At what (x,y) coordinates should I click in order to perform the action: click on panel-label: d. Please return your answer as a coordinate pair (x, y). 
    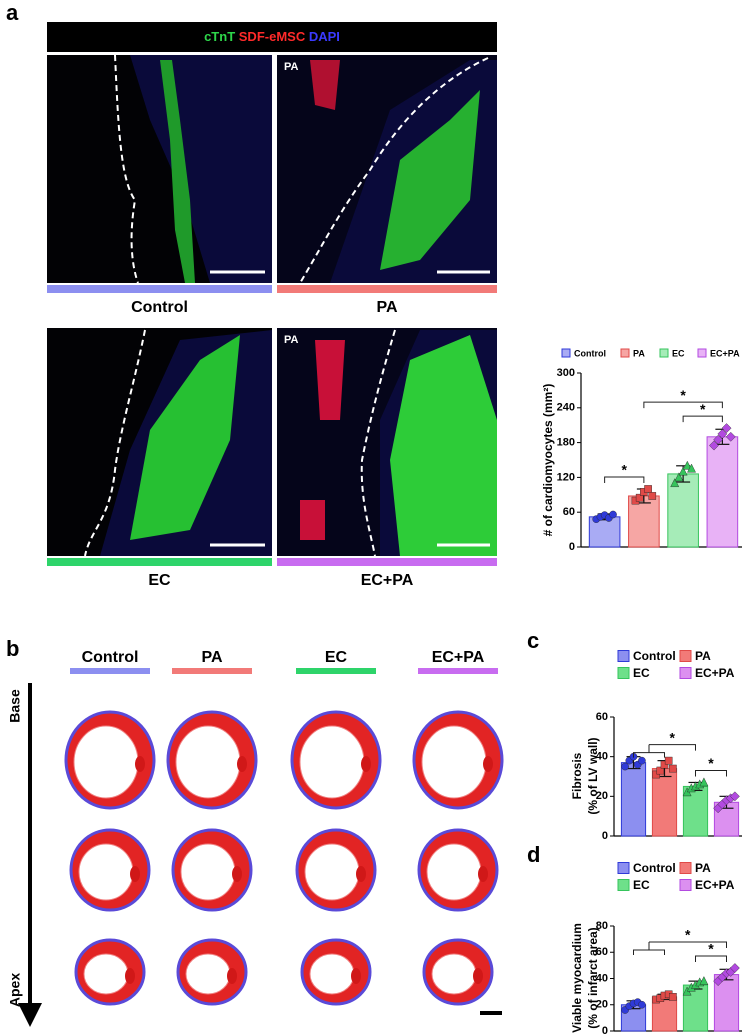
    Looking at the image, I should click on (533, 854).